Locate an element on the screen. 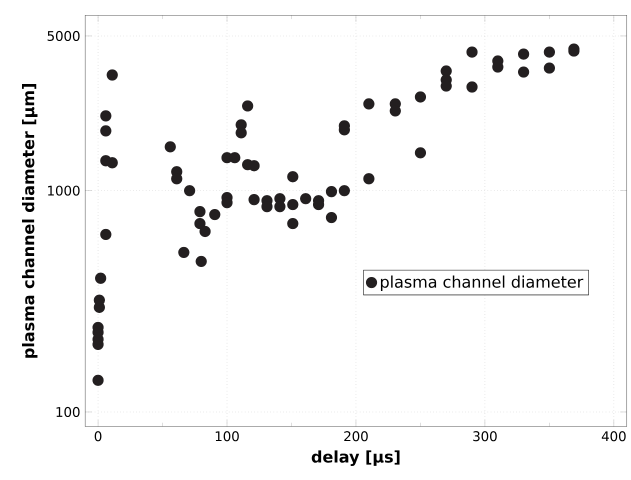 This screenshot has width=631, height=480. x-axis-title: delay [µs] is located at coordinates (356, 458).